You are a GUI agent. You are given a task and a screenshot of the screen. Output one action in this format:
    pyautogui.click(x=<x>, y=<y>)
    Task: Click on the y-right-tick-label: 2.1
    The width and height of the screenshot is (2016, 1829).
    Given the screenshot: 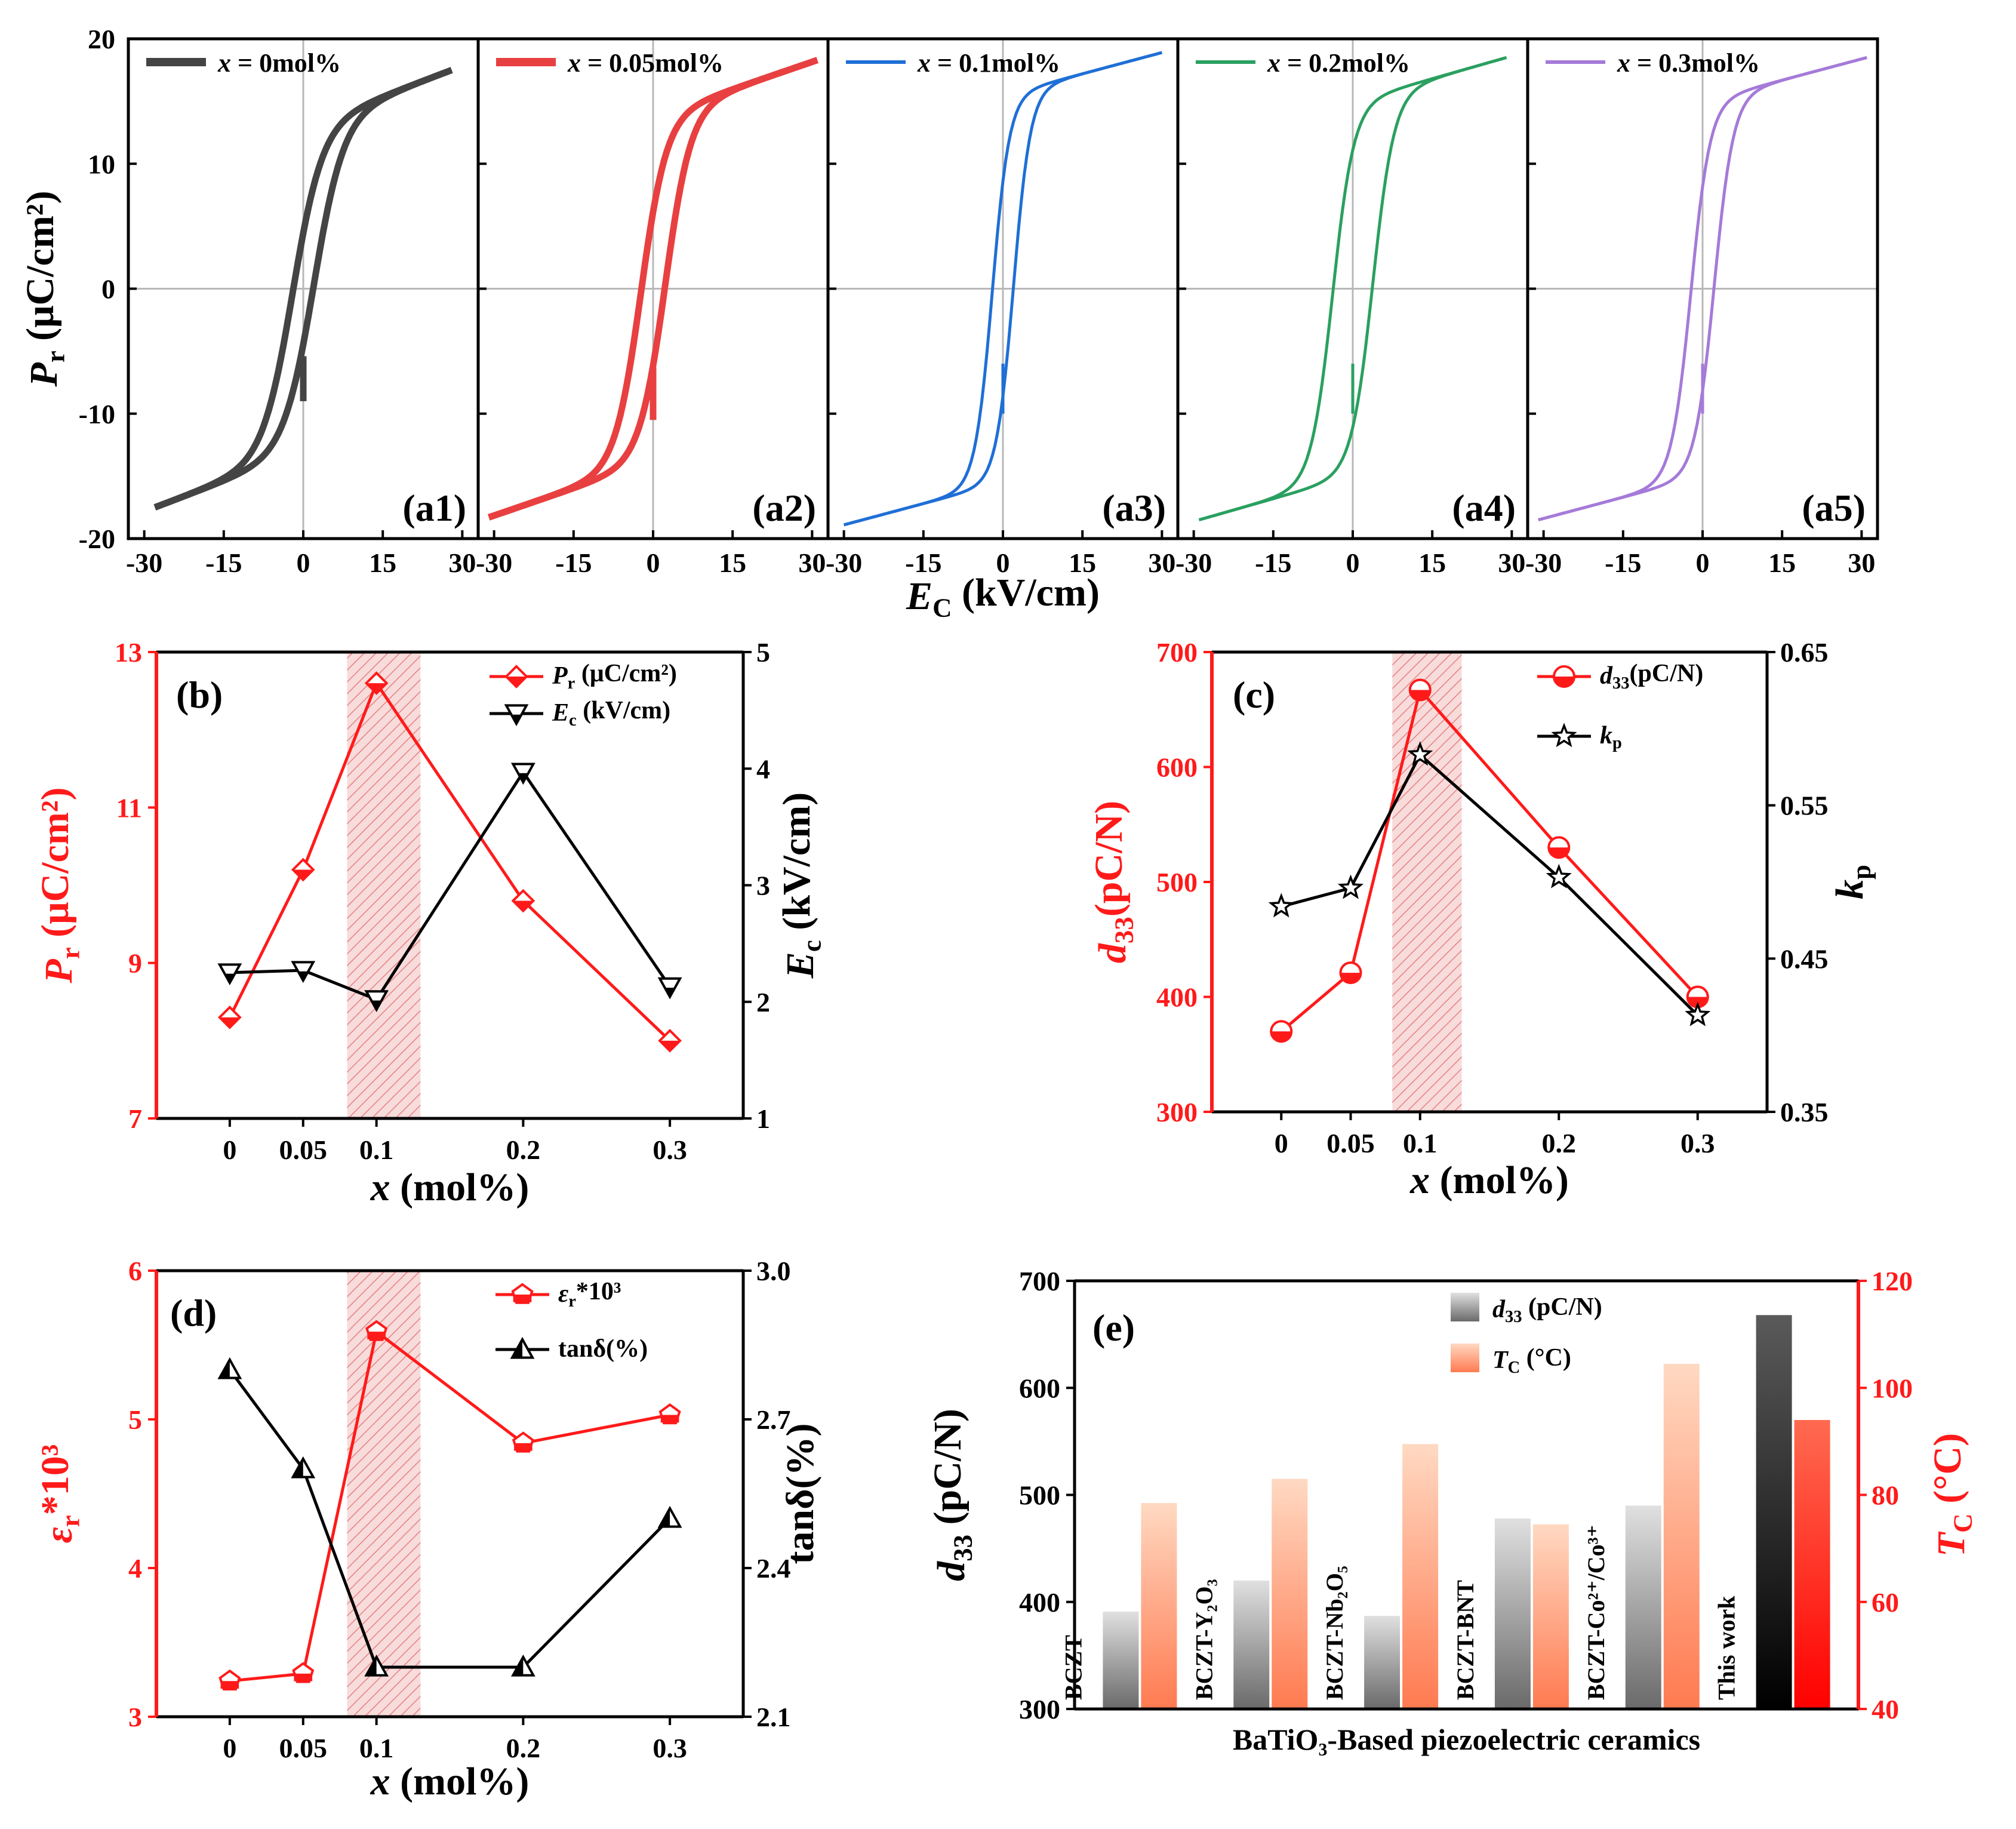 What is the action you would take?
    pyautogui.click(x=773, y=1717)
    